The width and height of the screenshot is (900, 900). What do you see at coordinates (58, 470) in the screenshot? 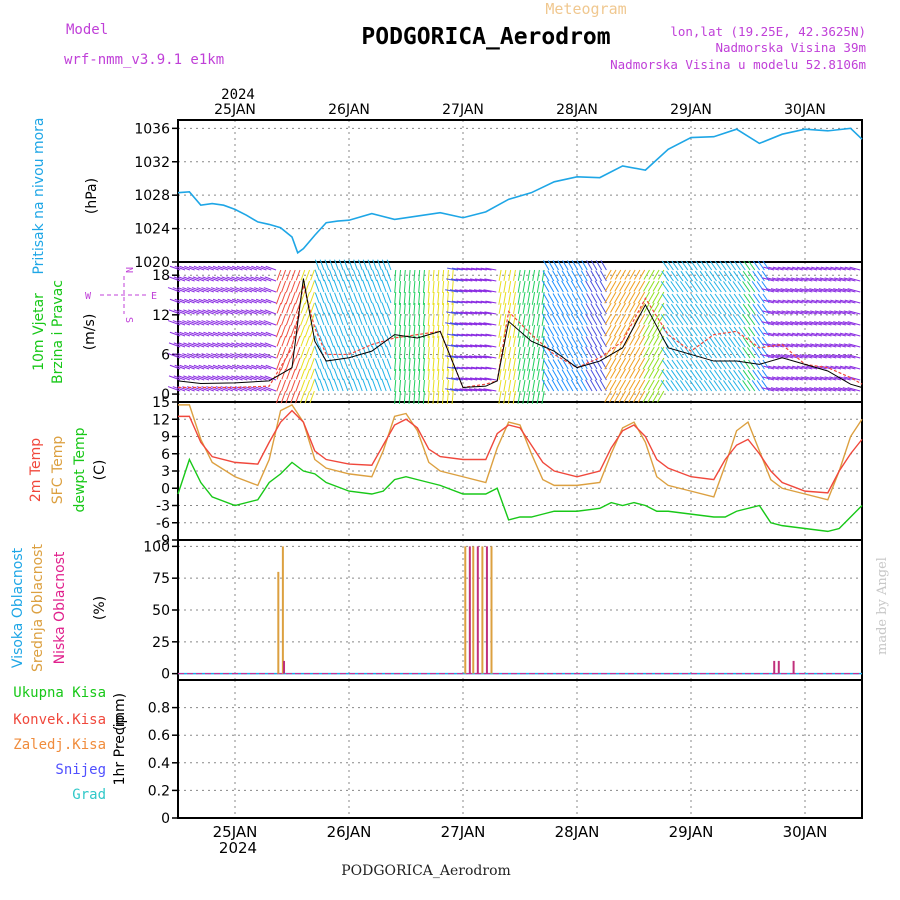
I see `sfc-ylabel: SFC Temp` at bounding box center [58, 470].